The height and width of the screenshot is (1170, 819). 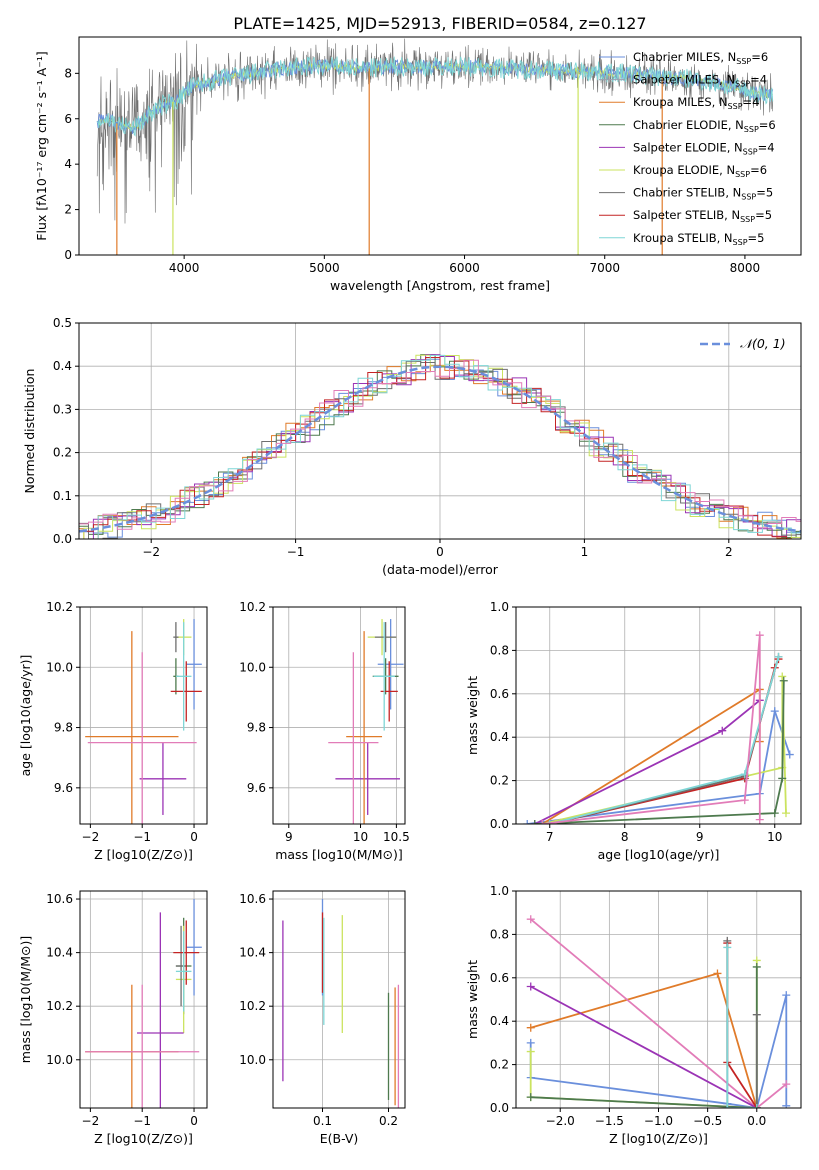 I want to click on y-axis-label: Normed distribution, so click(x=29, y=431).